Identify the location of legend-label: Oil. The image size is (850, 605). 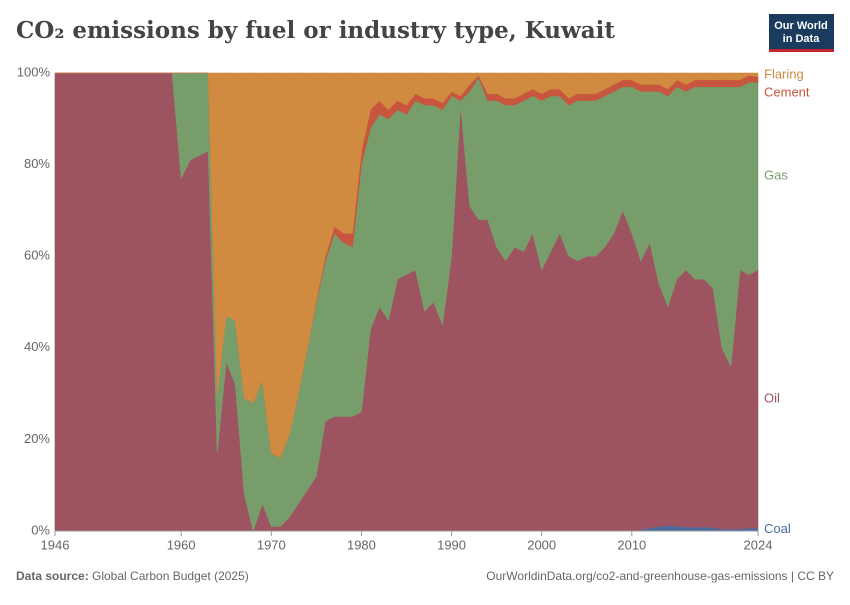
(772, 397).